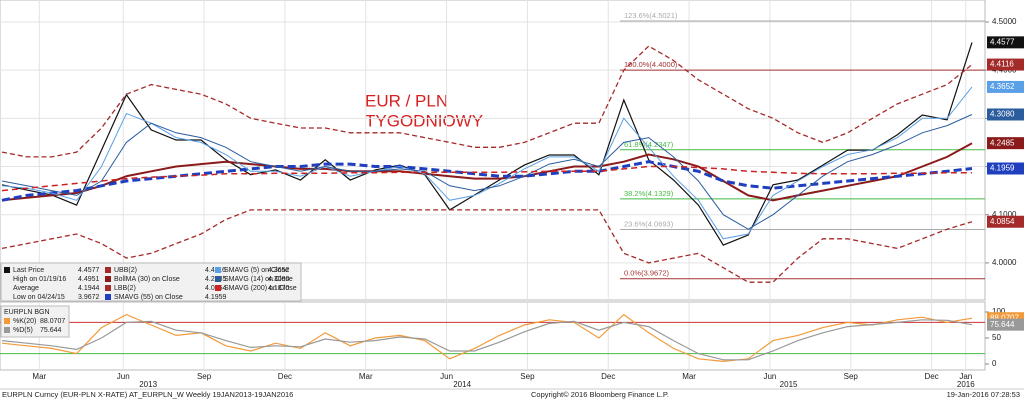  What do you see at coordinates (1002, 86) in the screenshot?
I see `last-tag-label: 4.3652` at bounding box center [1002, 86].